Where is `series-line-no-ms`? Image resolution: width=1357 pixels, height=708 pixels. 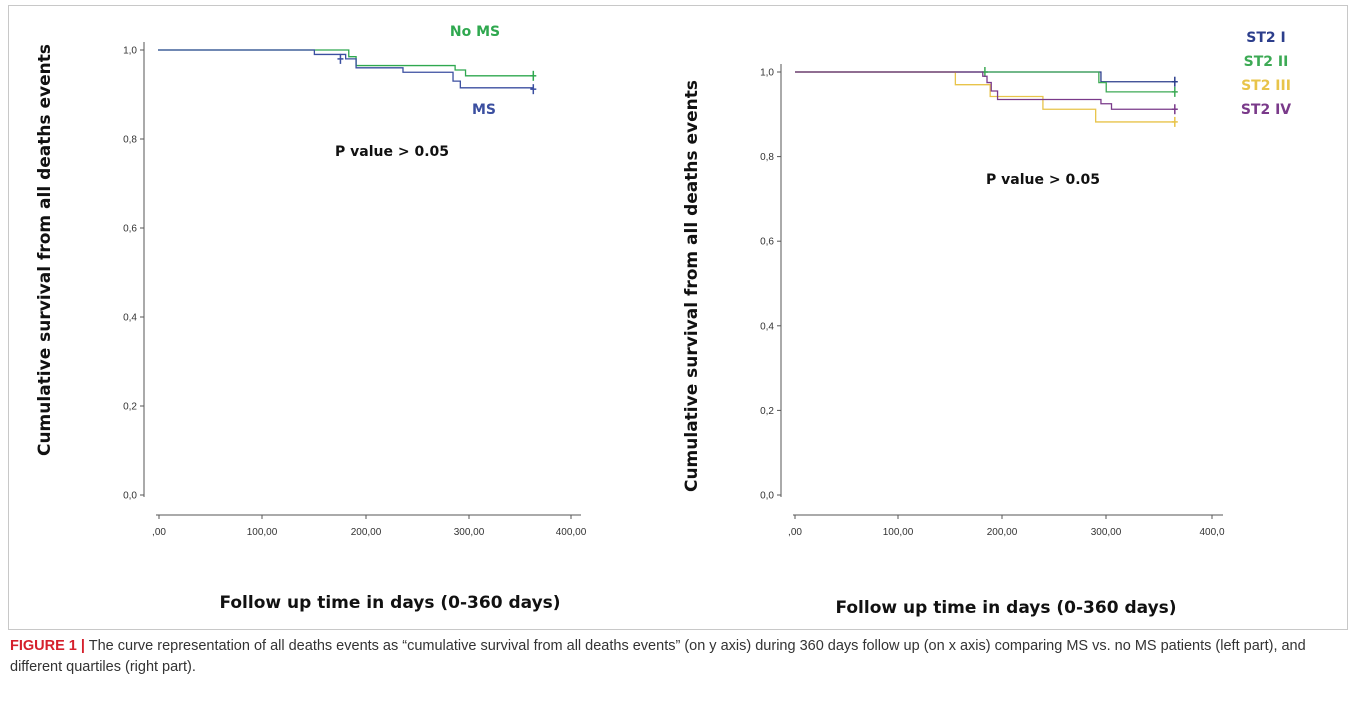 series-line-no-ms is located at coordinates (346, 63).